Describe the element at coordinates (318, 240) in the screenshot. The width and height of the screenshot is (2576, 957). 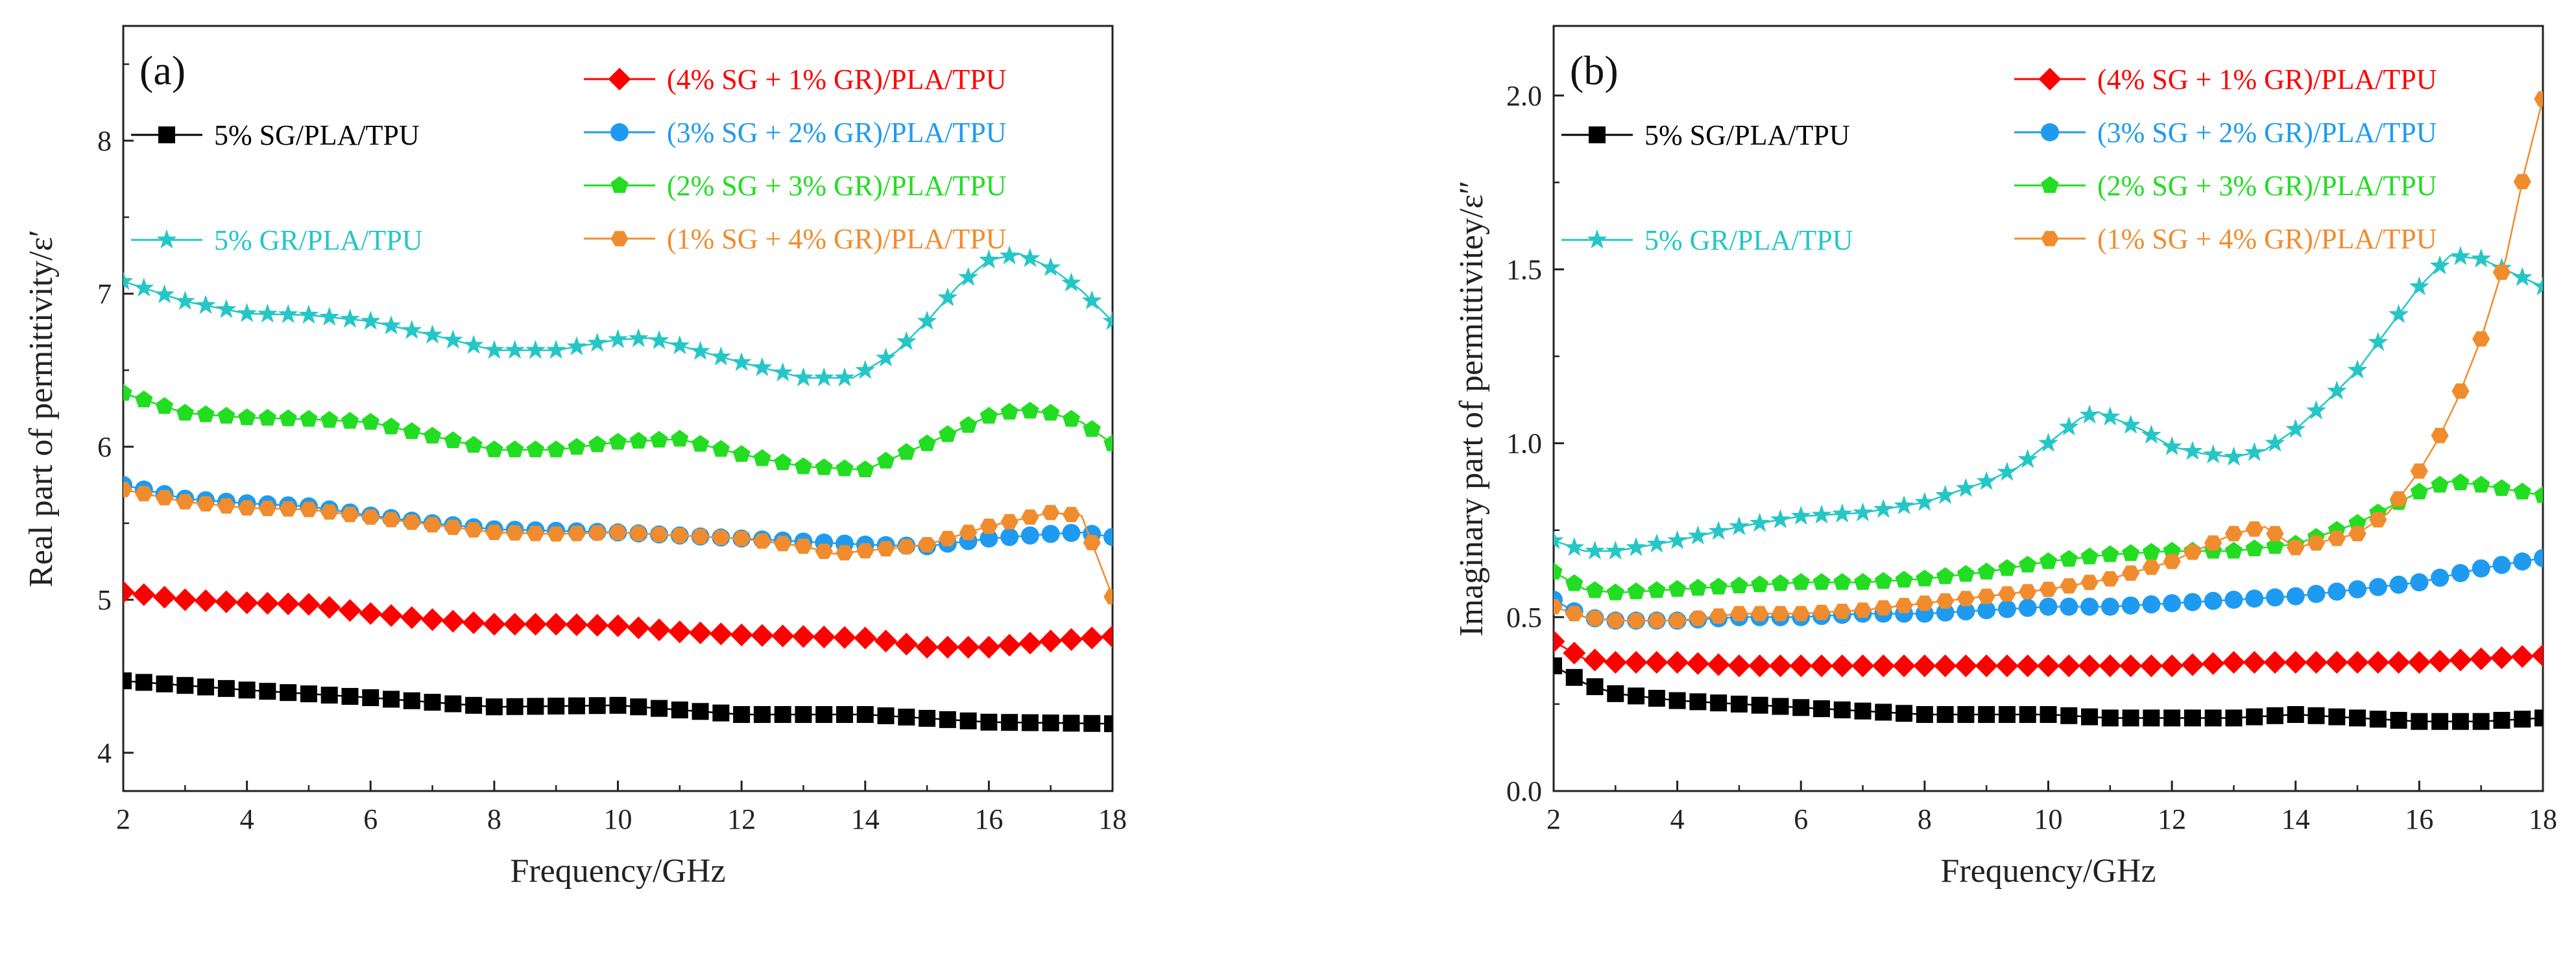
I see `legend-label: 5% GR/PLA/TPU` at that location.